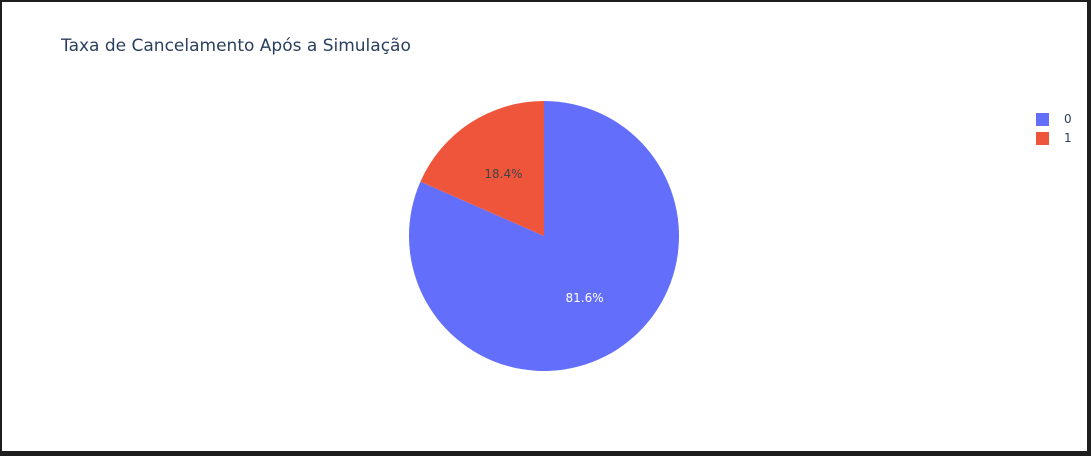 The height and width of the screenshot is (456, 1091). I want to click on legend-label-1: 1, so click(1068, 138).